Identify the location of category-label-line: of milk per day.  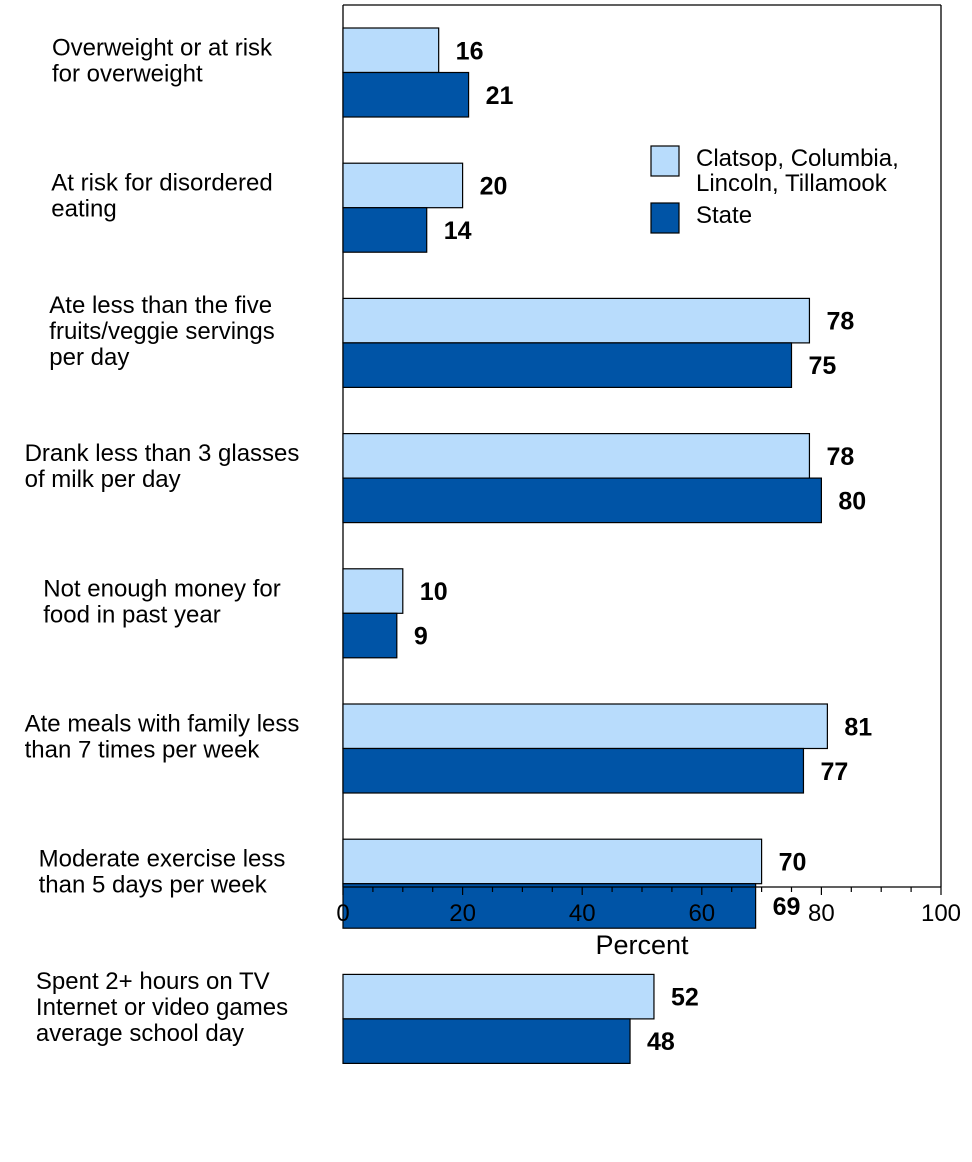
(103, 479).